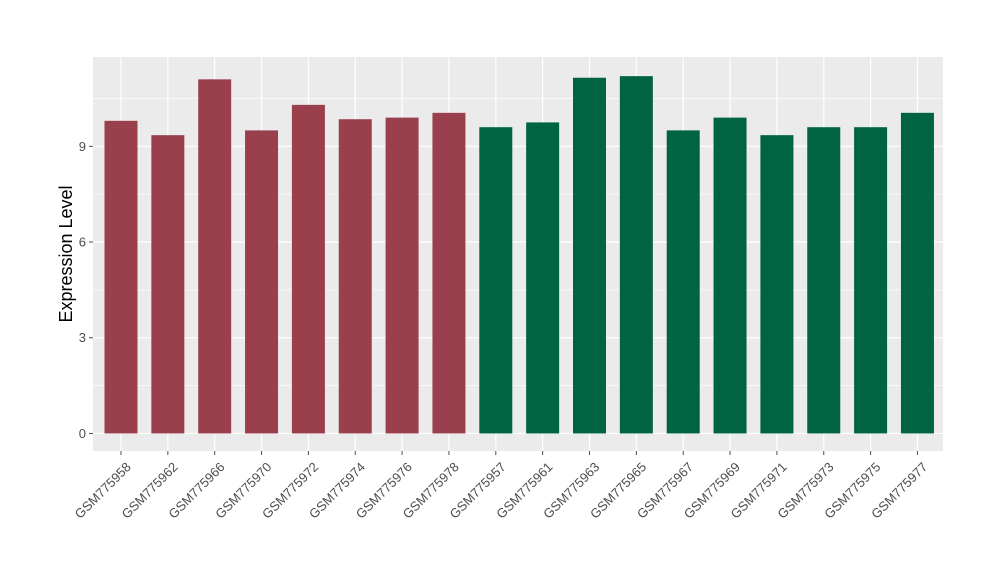 The height and width of the screenshot is (580, 1000). I want to click on bar-GSM775978, so click(449, 273).